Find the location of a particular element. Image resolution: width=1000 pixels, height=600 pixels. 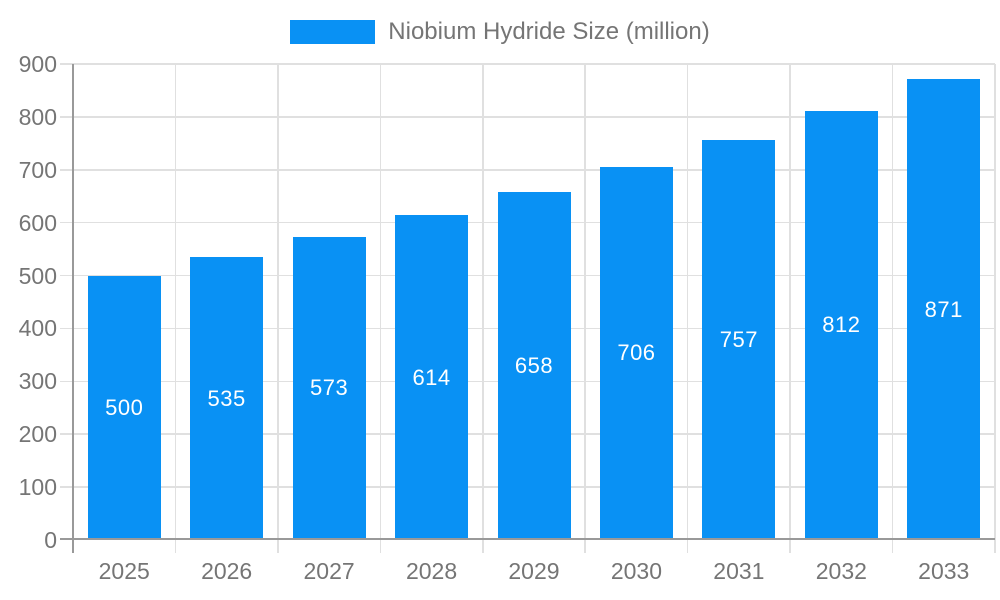

x-axis-label: 2031 is located at coordinates (739, 571).